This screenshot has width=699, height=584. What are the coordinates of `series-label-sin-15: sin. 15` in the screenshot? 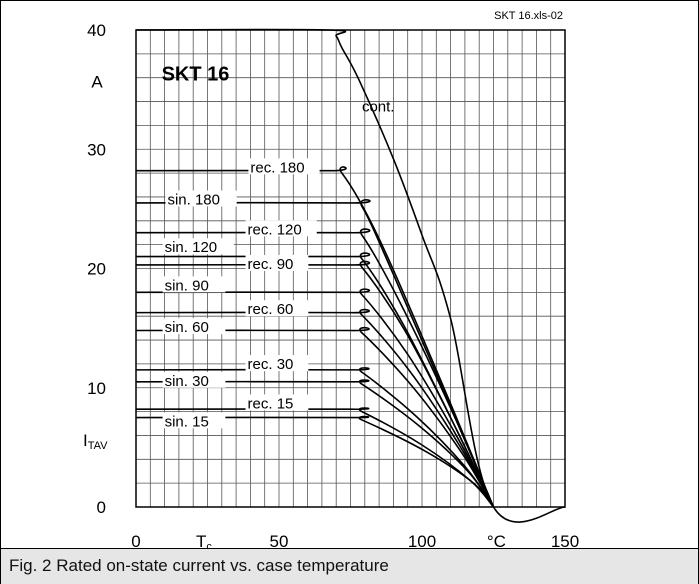 It's located at (187, 421).